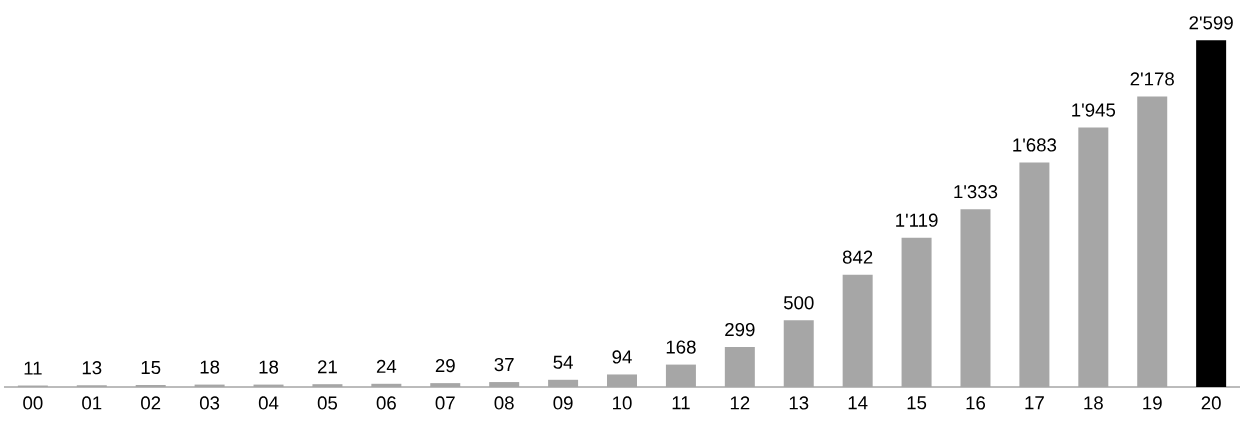  What do you see at coordinates (1211, 23) in the screenshot?
I see `data-label: 2'599` at bounding box center [1211, 23].